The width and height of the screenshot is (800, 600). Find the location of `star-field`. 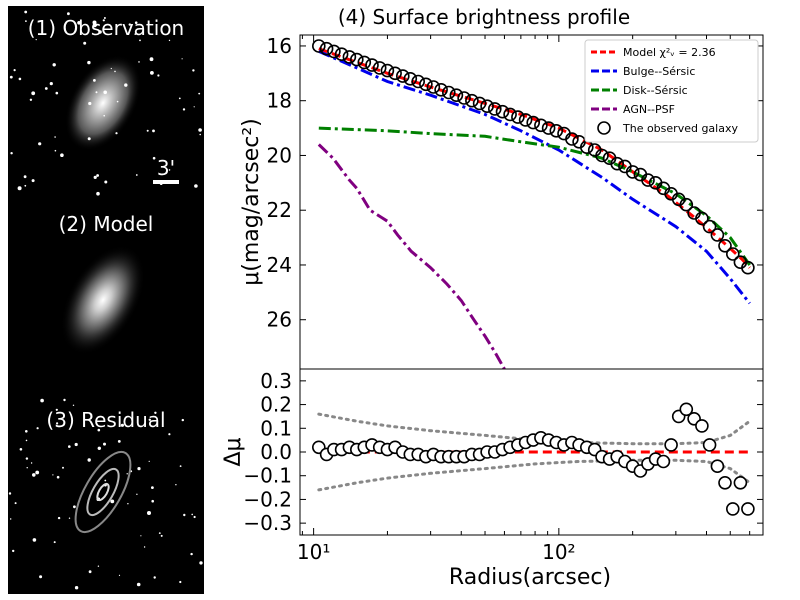

star-field is located at coordinates (105, 103).